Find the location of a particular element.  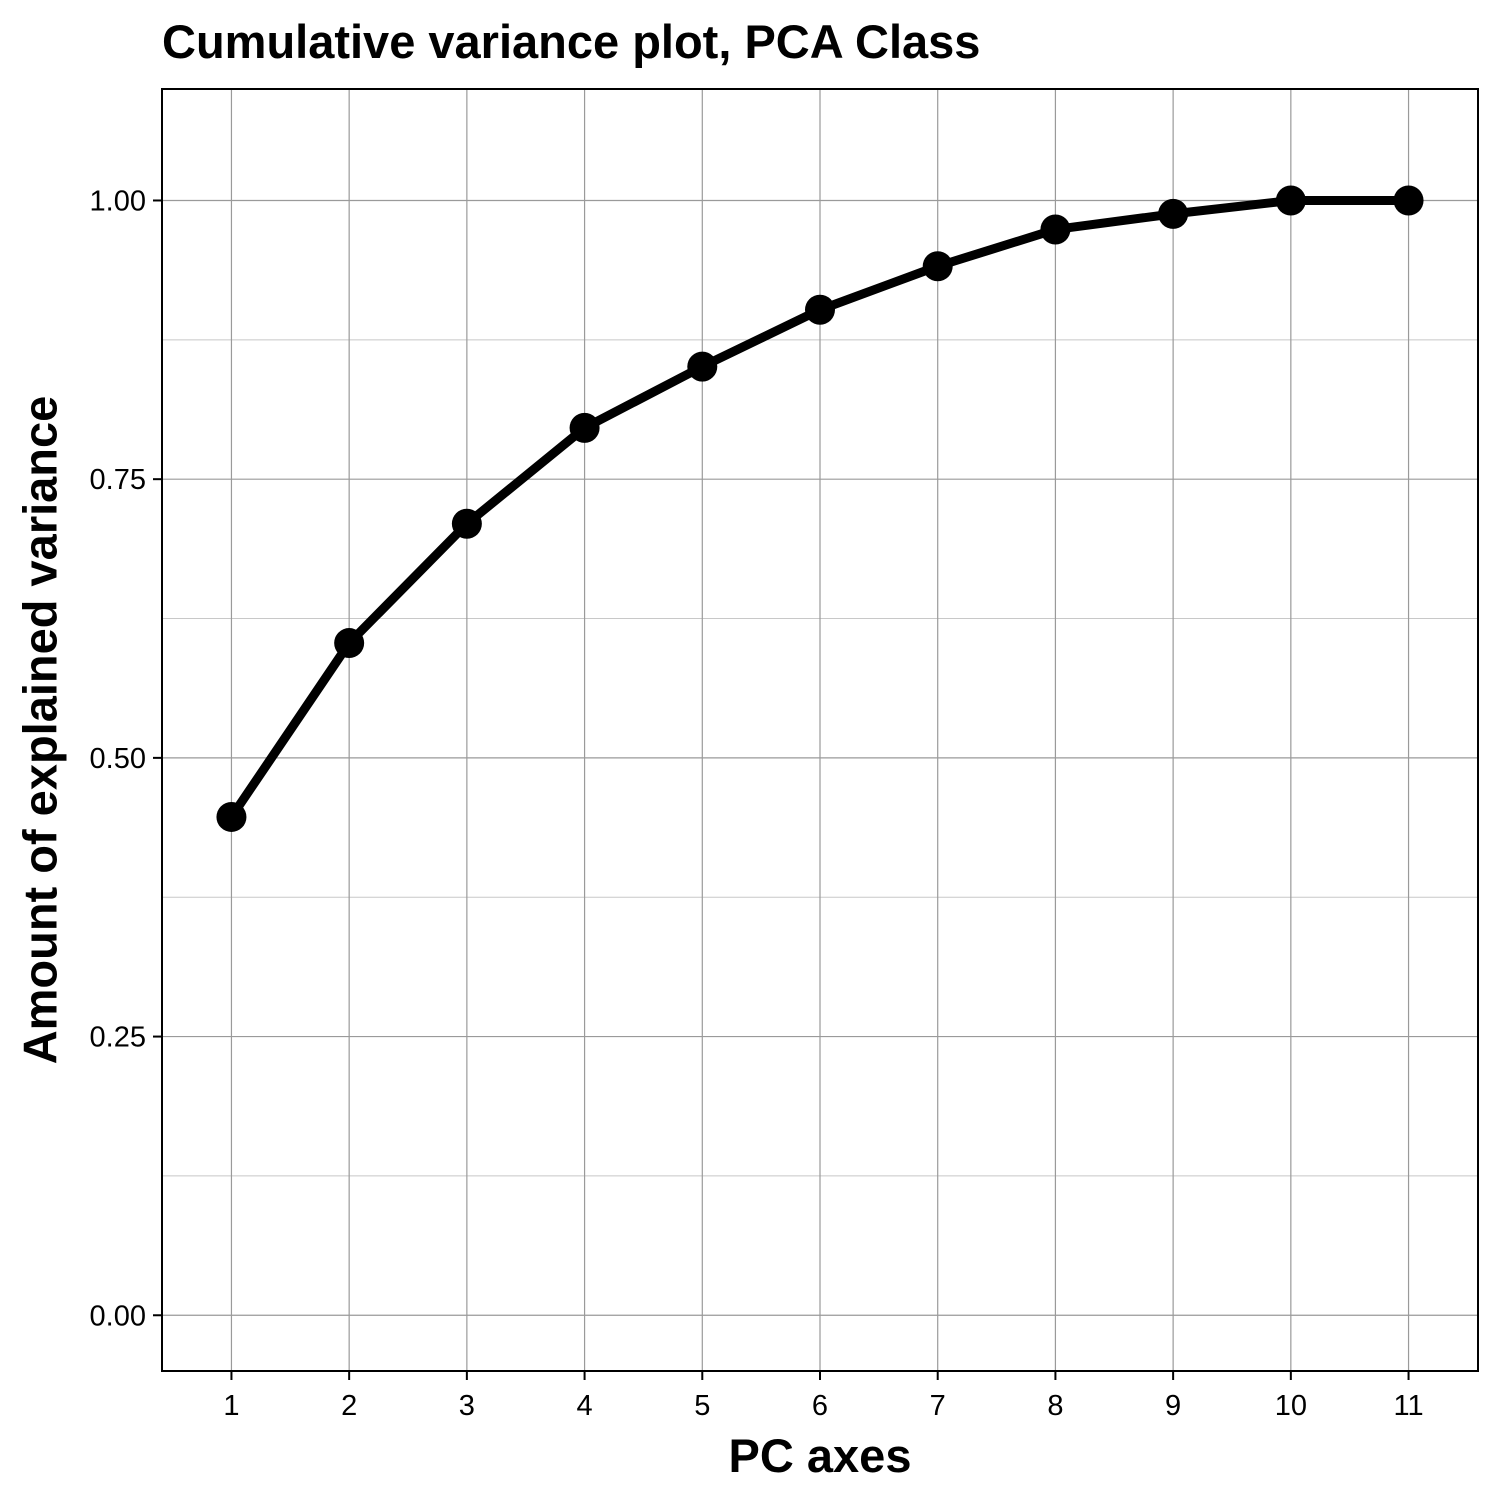

x-tick-label: 4 is located at coordinates (585, 1406).